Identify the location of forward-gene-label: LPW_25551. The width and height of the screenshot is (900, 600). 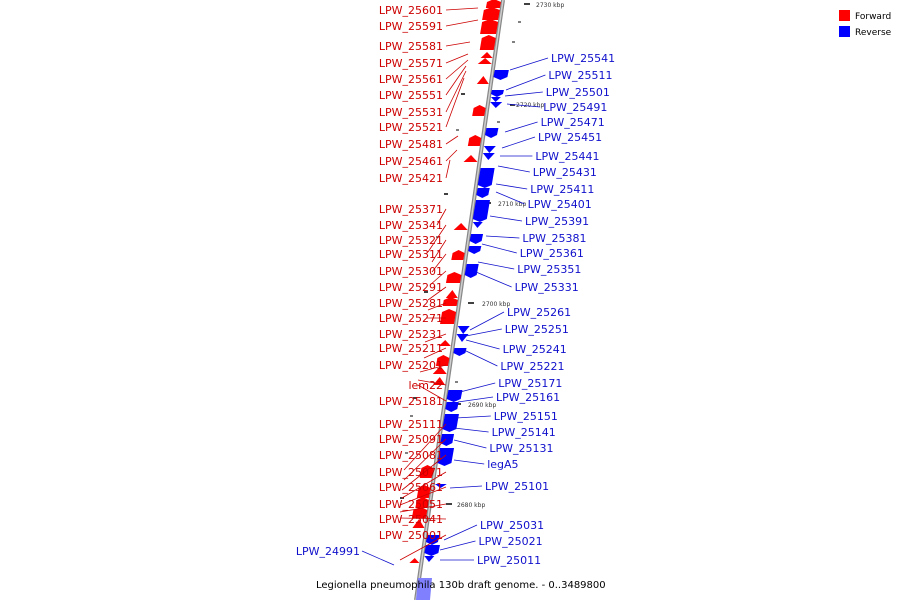
(411, 95).